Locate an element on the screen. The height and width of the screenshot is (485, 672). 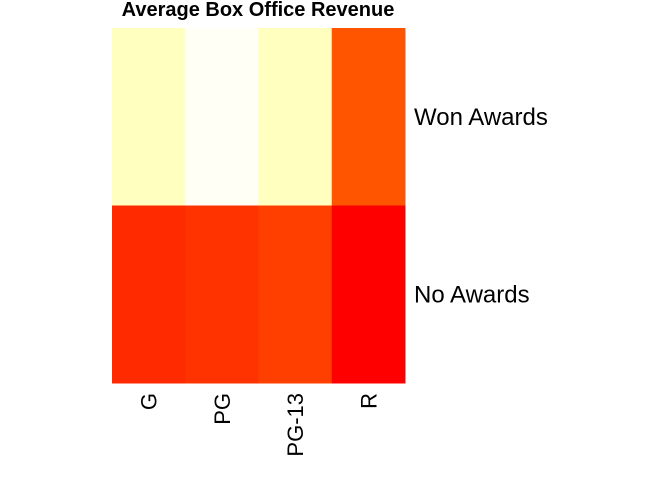
chart-title: Average Box Office Revenue is located at coordinates (258, 10).